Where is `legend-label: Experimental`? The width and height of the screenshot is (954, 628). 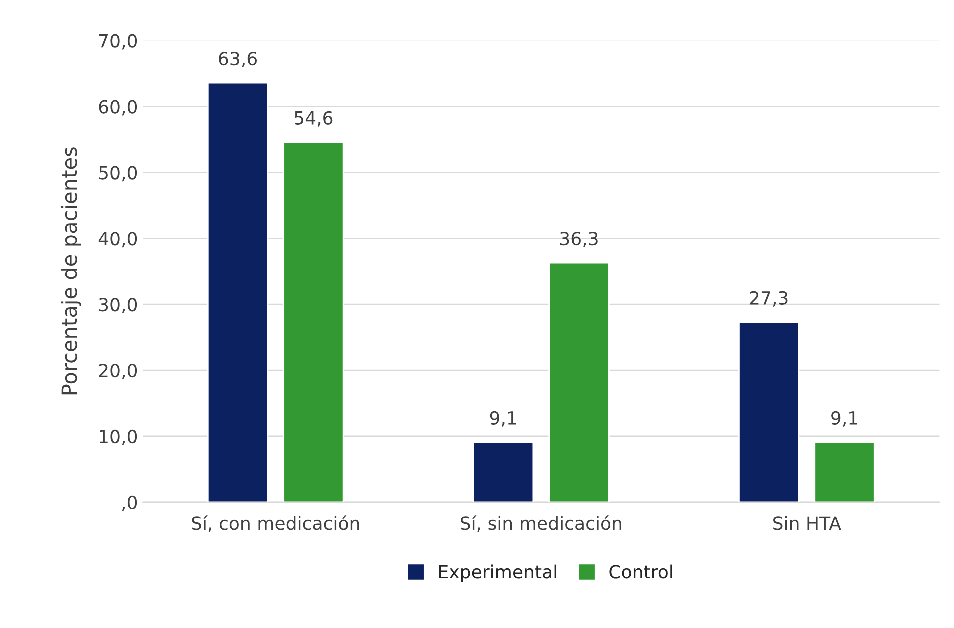
legend-label: Experimental is located at coordinates (498, 573).